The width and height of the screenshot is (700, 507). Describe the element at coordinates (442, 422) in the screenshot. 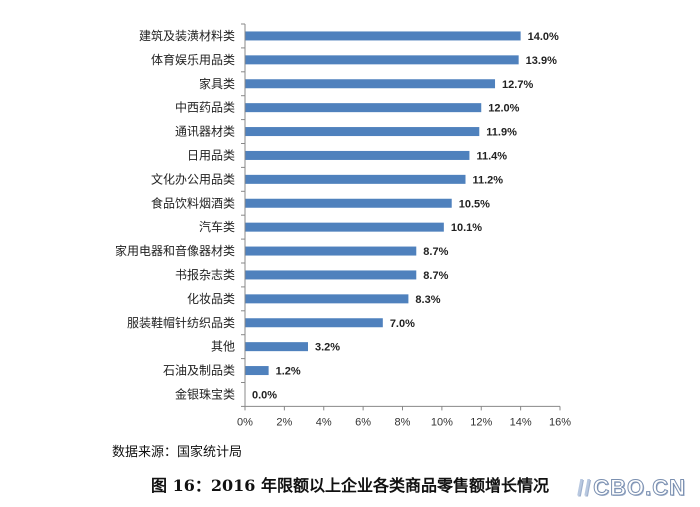

I see `x-tick-label: 10%` at that location.